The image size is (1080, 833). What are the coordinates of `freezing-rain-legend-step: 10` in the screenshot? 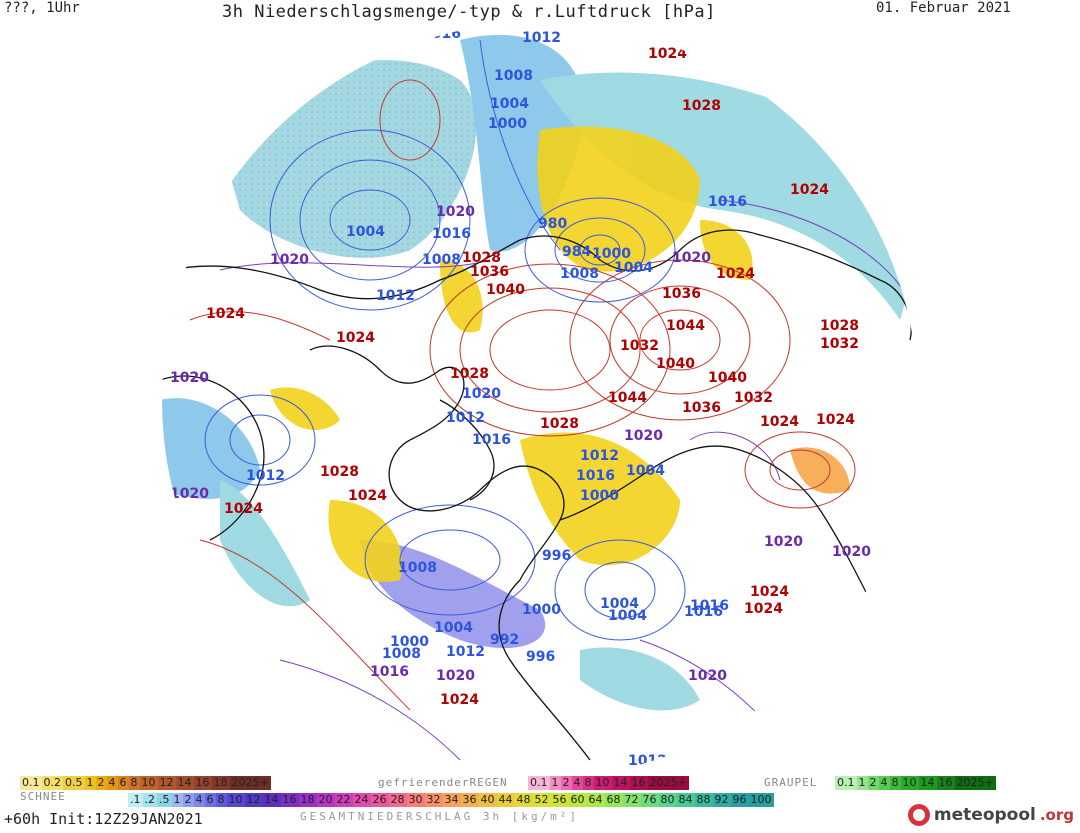 It's located at (602, 783).